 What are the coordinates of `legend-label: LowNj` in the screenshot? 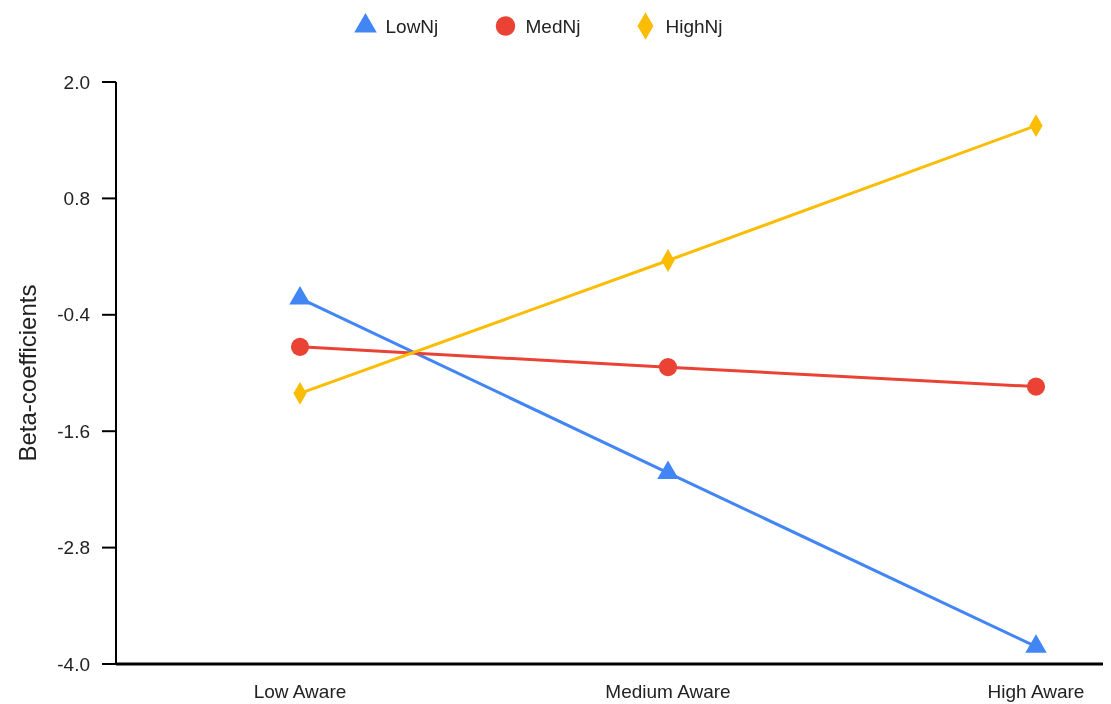 It's located at (412, 26).